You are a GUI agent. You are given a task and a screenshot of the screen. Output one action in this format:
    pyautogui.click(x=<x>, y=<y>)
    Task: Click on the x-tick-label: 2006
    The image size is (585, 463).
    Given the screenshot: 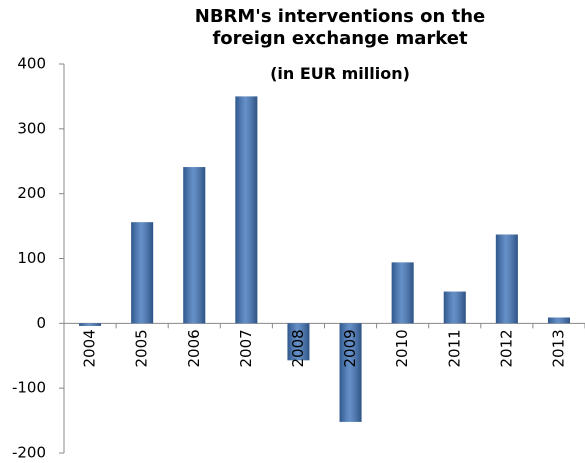 What is the action you would take?
    pyautogui.click(x=194, y=348)
    